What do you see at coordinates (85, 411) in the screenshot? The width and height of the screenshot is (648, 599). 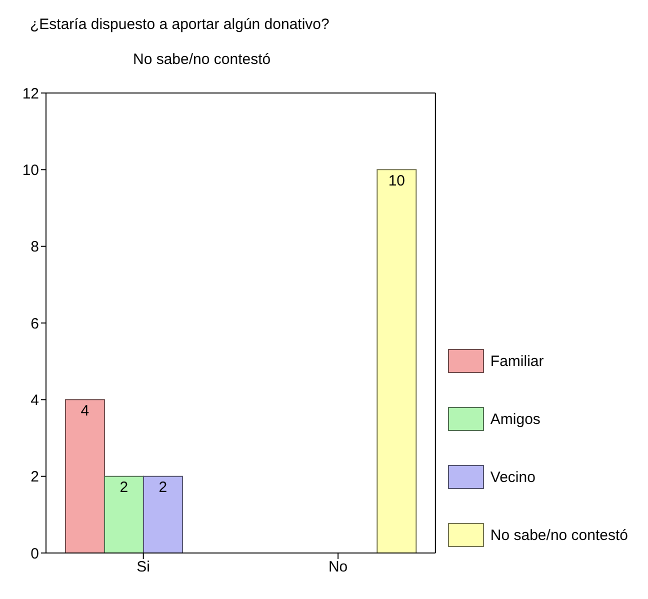 I see `data-label: 4` at bounding box center [85, 411].